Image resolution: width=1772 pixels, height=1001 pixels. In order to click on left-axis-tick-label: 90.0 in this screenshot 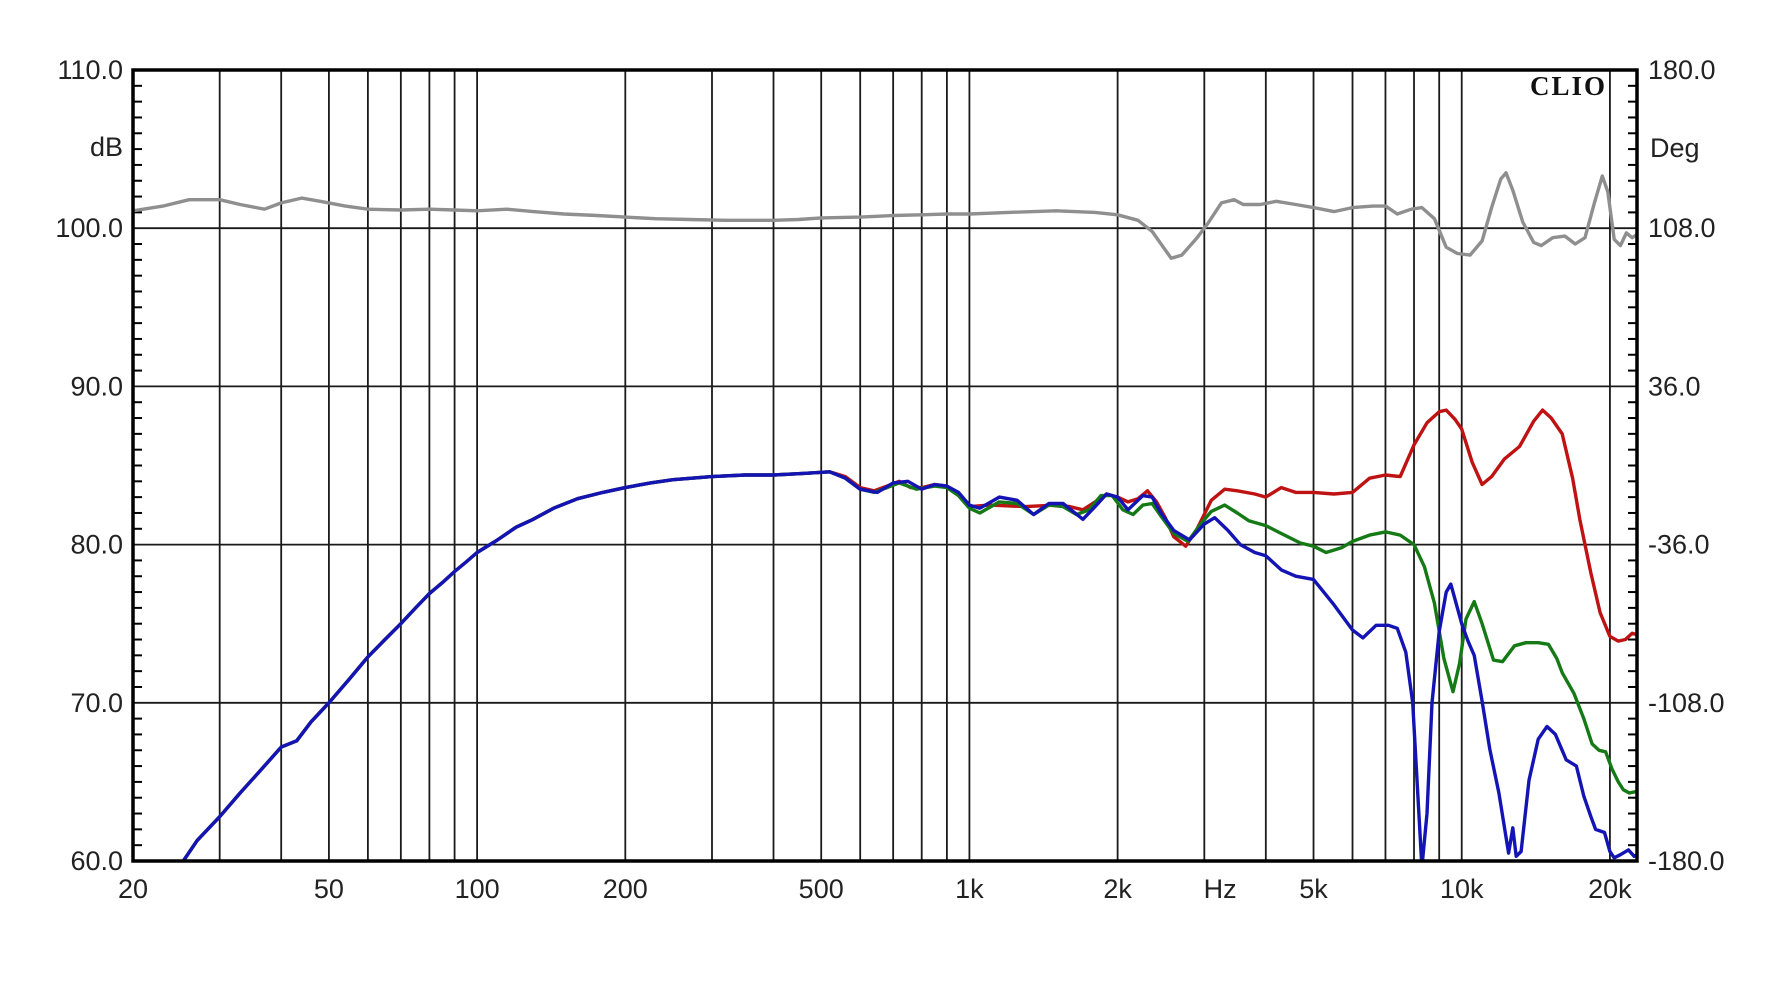, I will do `click(96, 386)`.